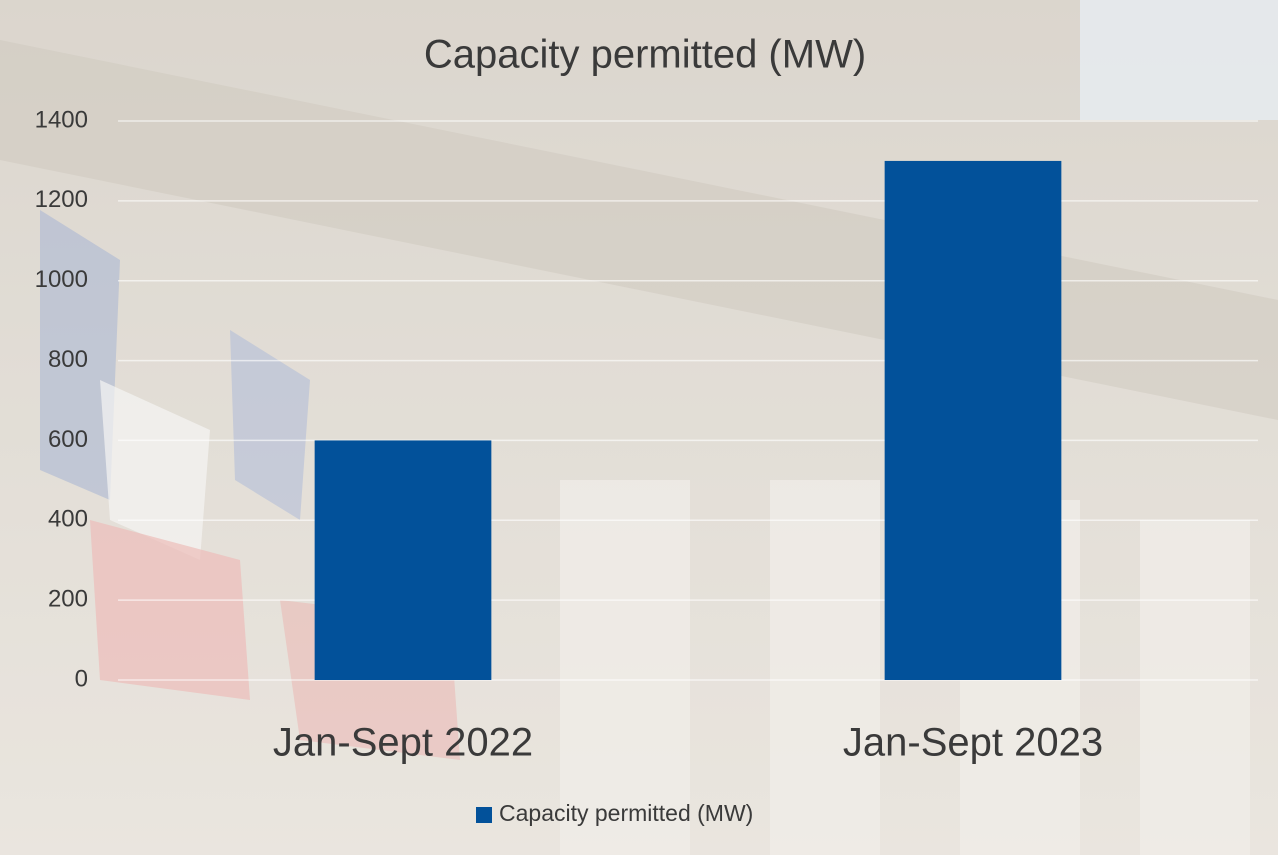  I want to click on x-tick-label: Jan-Sept 2022, so click(403, 743).